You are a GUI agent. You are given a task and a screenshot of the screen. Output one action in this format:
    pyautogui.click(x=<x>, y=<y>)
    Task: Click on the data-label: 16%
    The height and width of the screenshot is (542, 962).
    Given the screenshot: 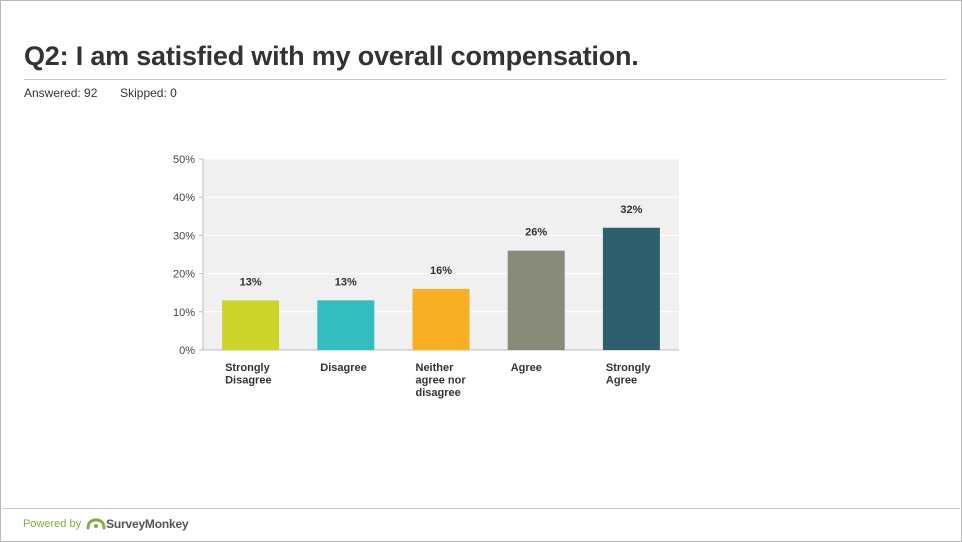 What is the action you would take?
    pyautogui.click(x=441, y=271)
    